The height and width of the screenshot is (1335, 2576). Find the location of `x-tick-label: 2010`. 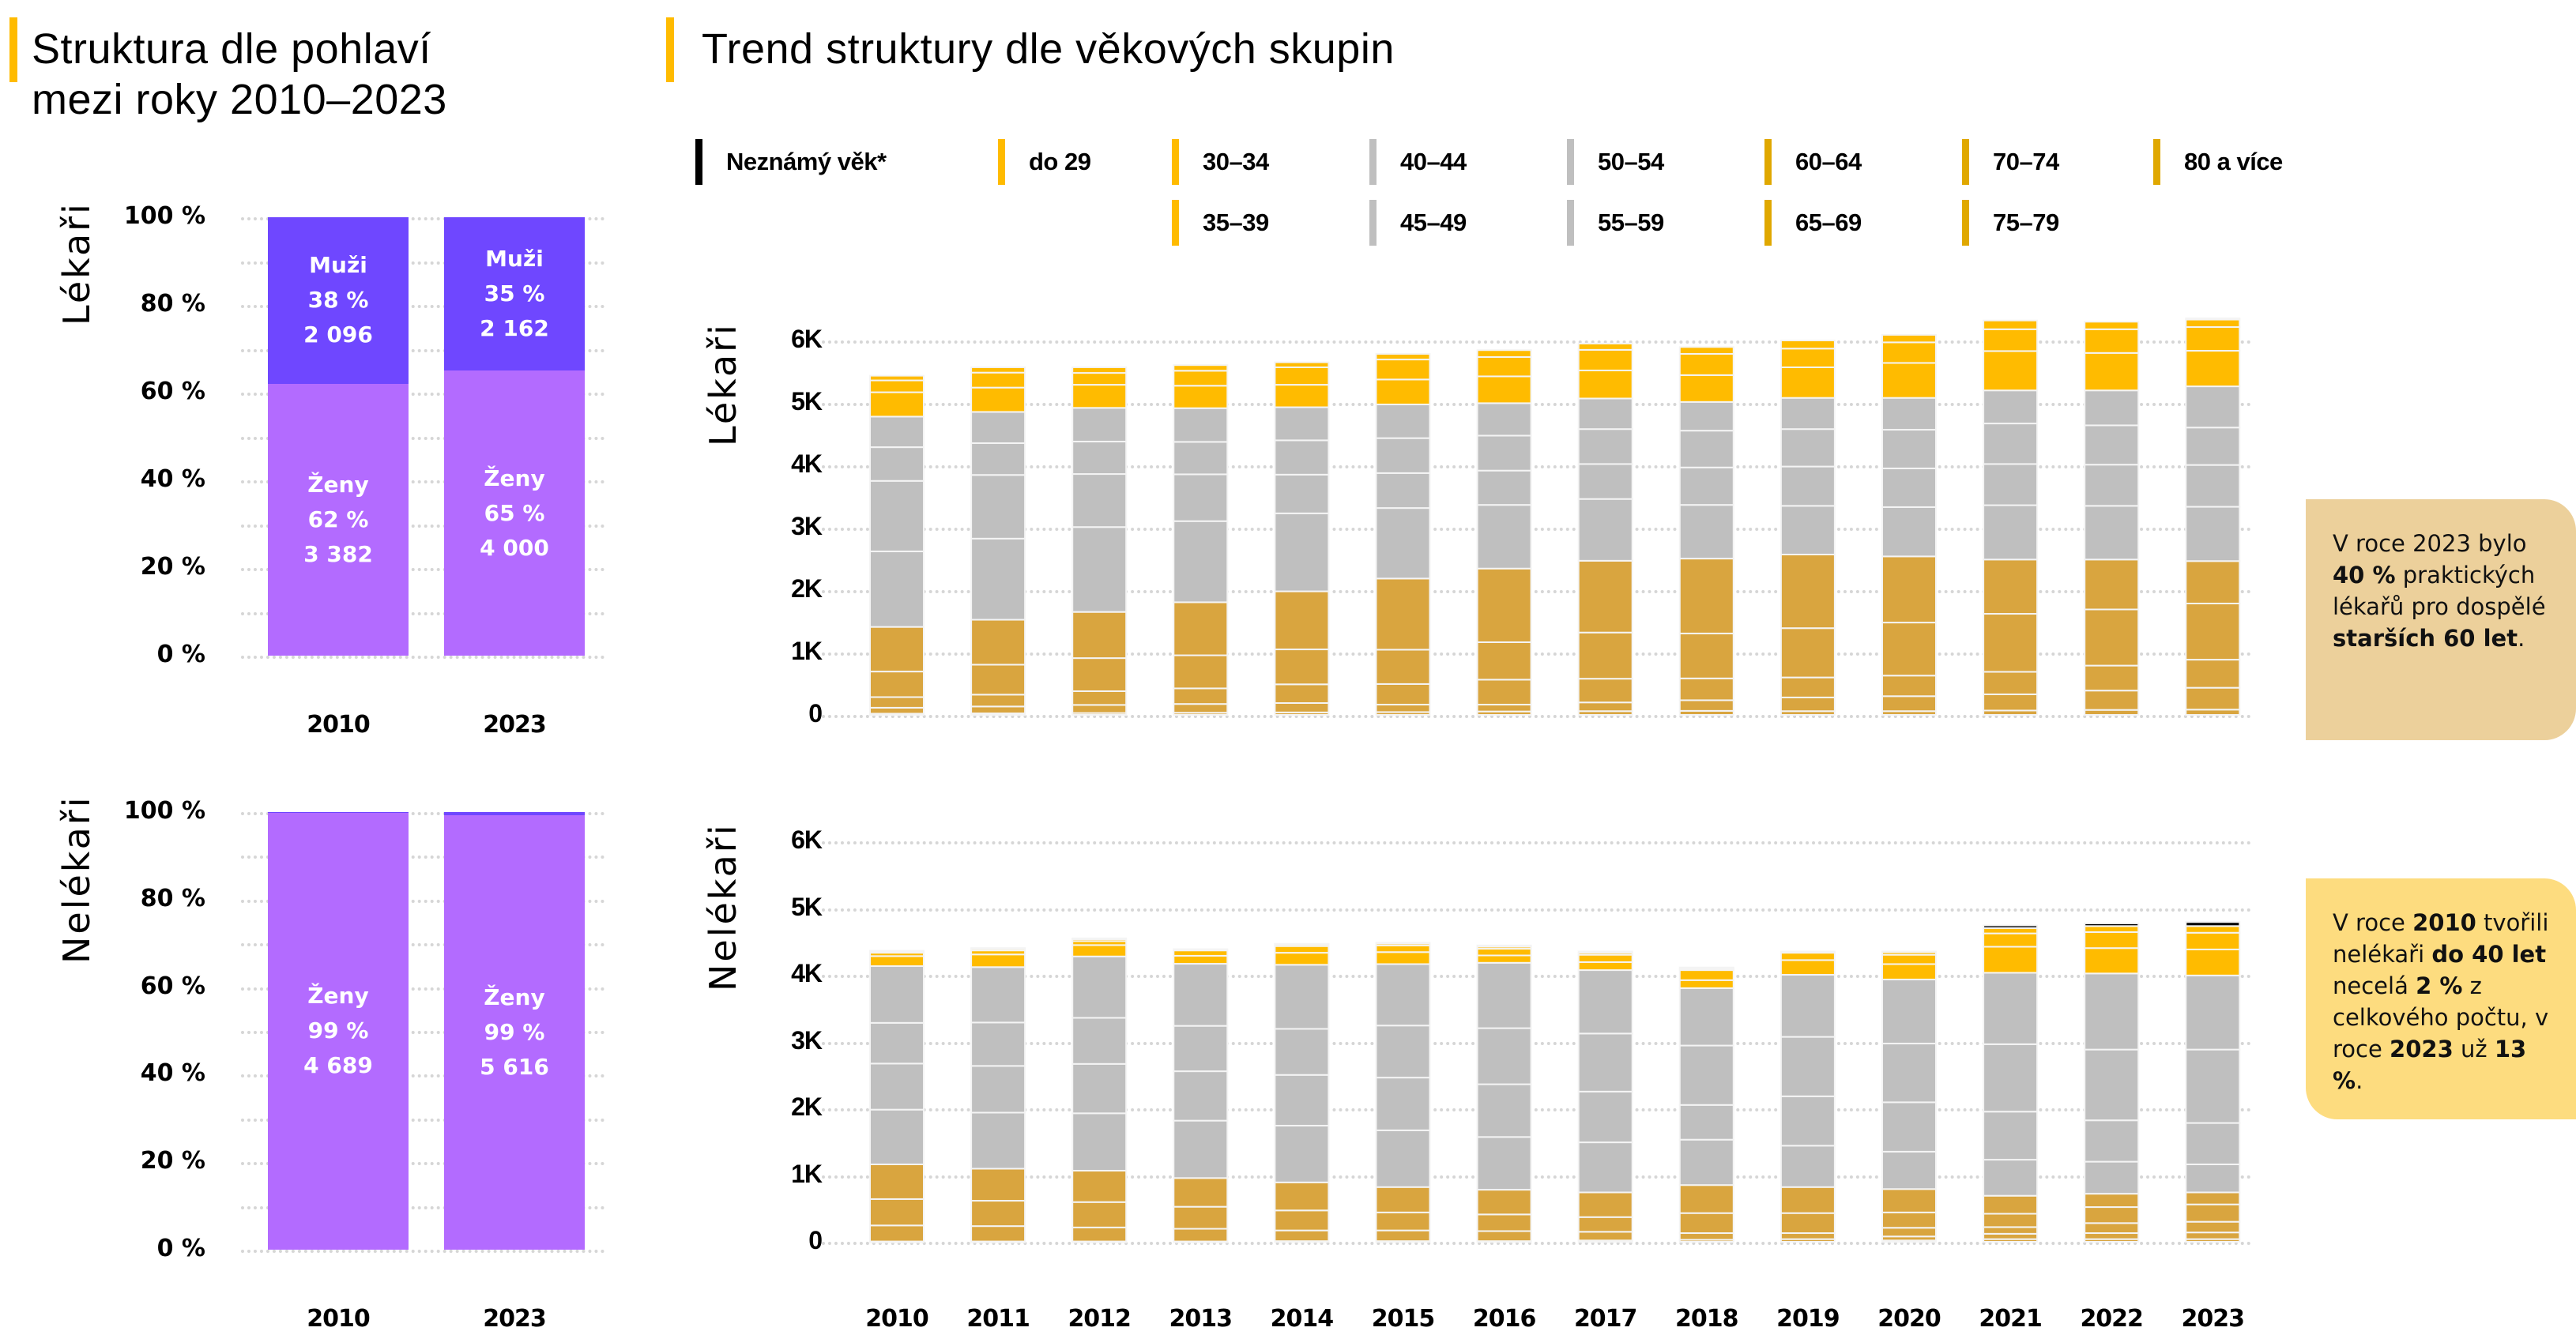

x-tick-label: 2010 is located at coordinates (897, 1319).